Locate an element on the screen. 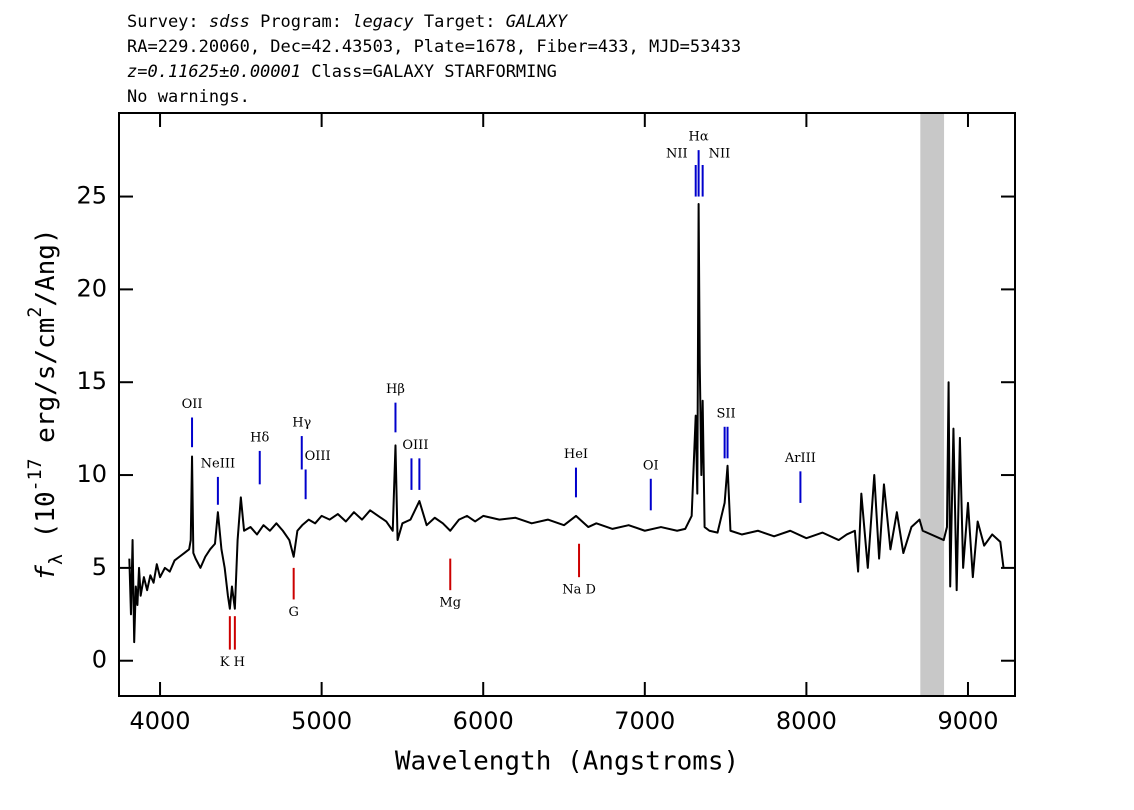 The height and width of the screenshot is (810, 1134). subscript: λ is located at coordinates (56, 559).